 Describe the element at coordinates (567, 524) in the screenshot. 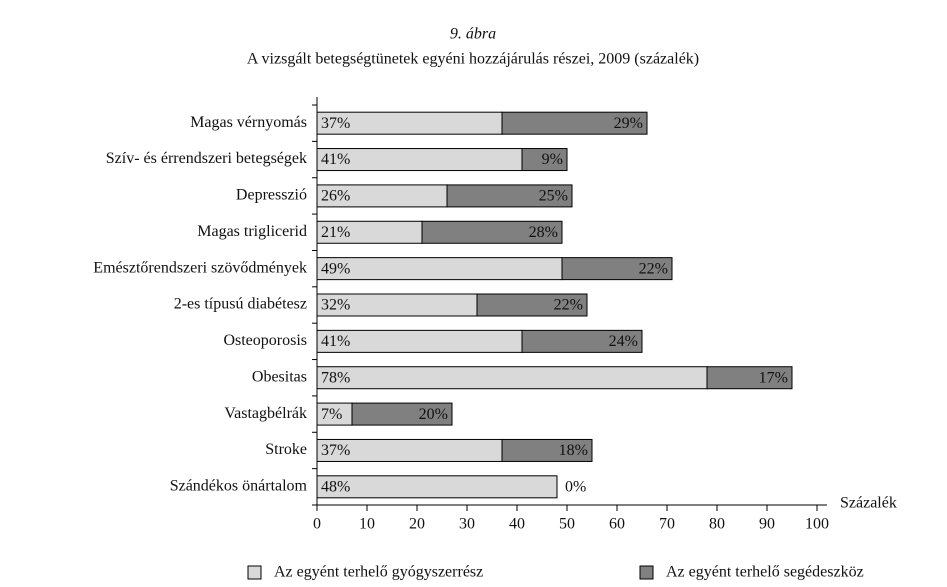

I see `x-tick-label: 50` at that location.